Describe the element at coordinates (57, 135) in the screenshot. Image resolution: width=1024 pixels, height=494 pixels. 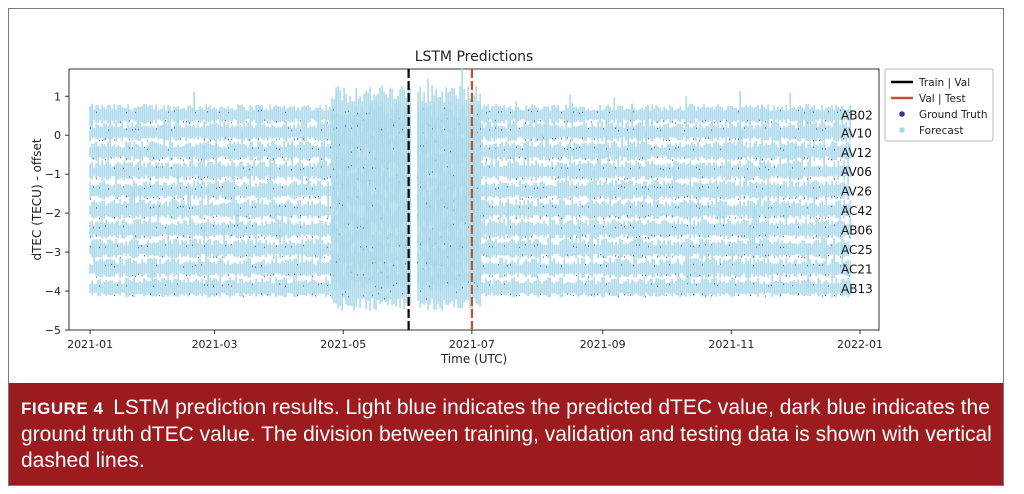
I see `y-tick-label: 0` at that location.